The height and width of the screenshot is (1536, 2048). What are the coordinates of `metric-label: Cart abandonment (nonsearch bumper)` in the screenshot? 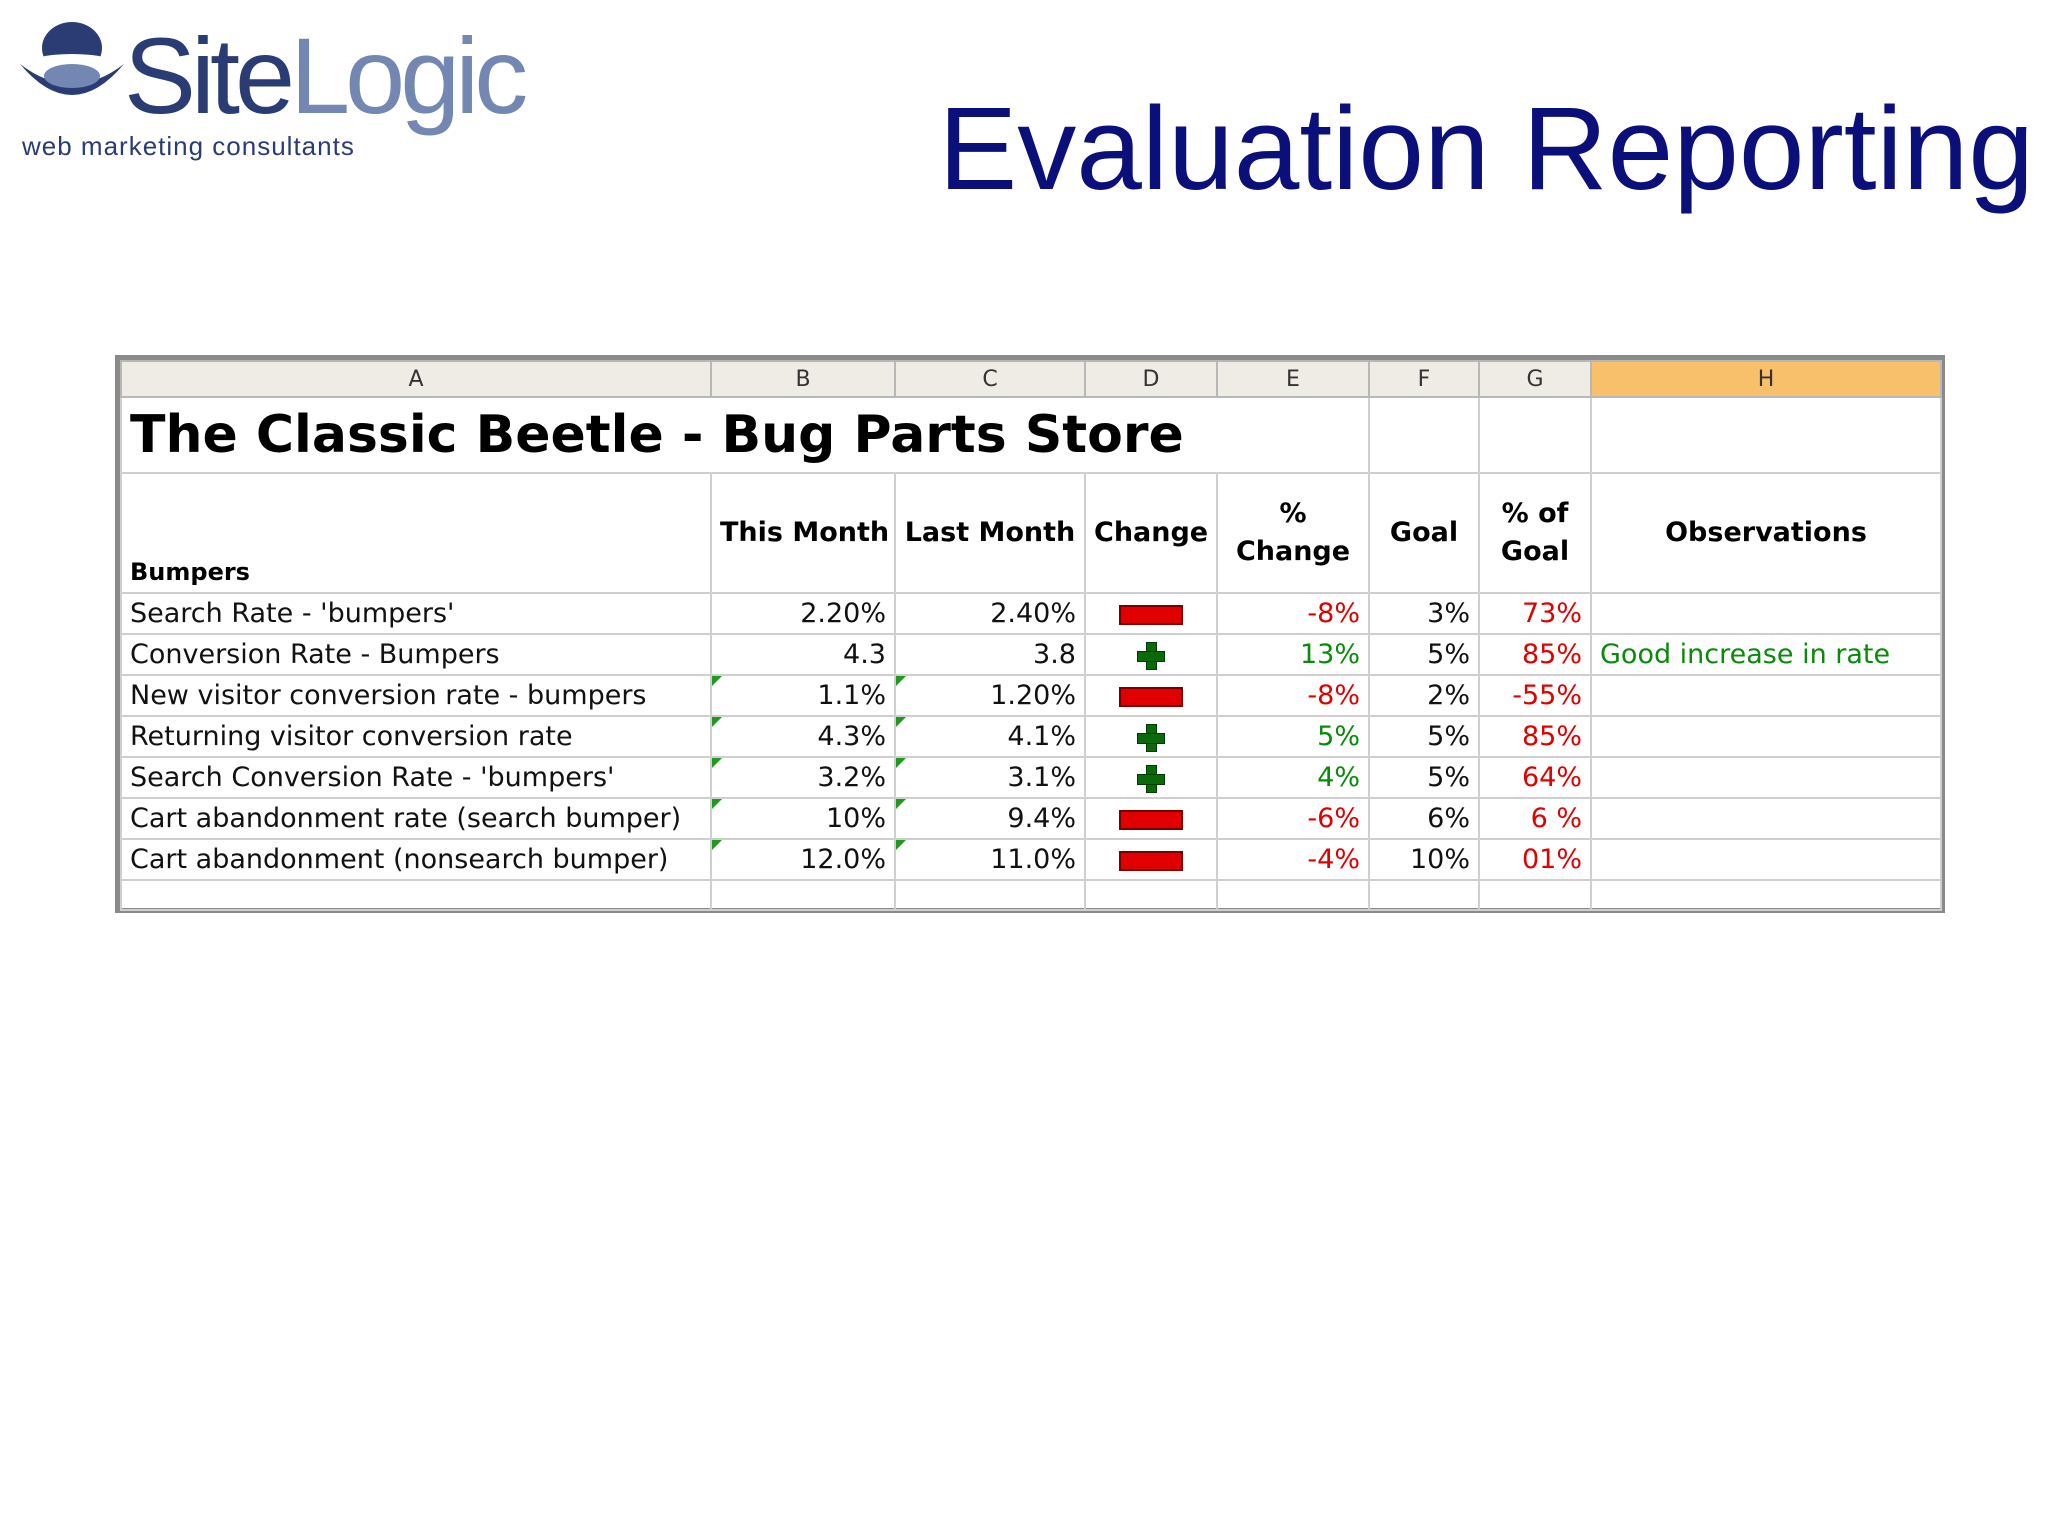 It's located at (416, 859).